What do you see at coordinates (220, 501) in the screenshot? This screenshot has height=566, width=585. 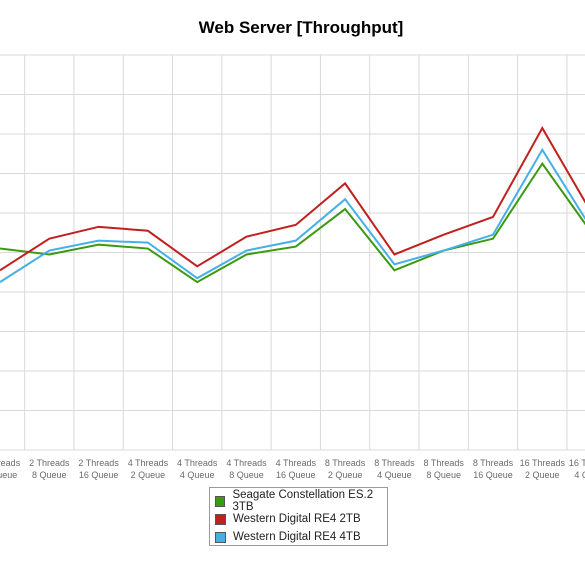 I see `legend-swatch-seagate` at bounding box center [220, 501].